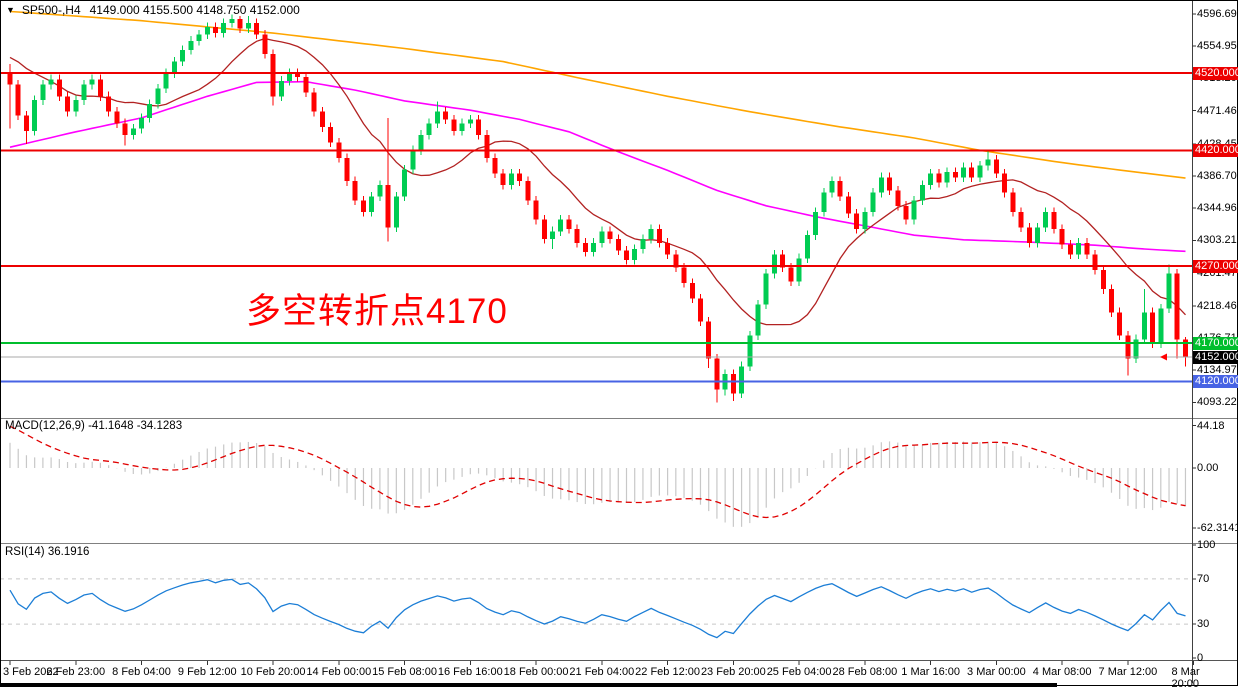 Image resolution: width=1238 pixels, height=687 pixels. What do you see at coordinates (1215, 266) in the screenshot?
I see `price-axis-badge: 4270.000` at bounding box center [1215, 266].